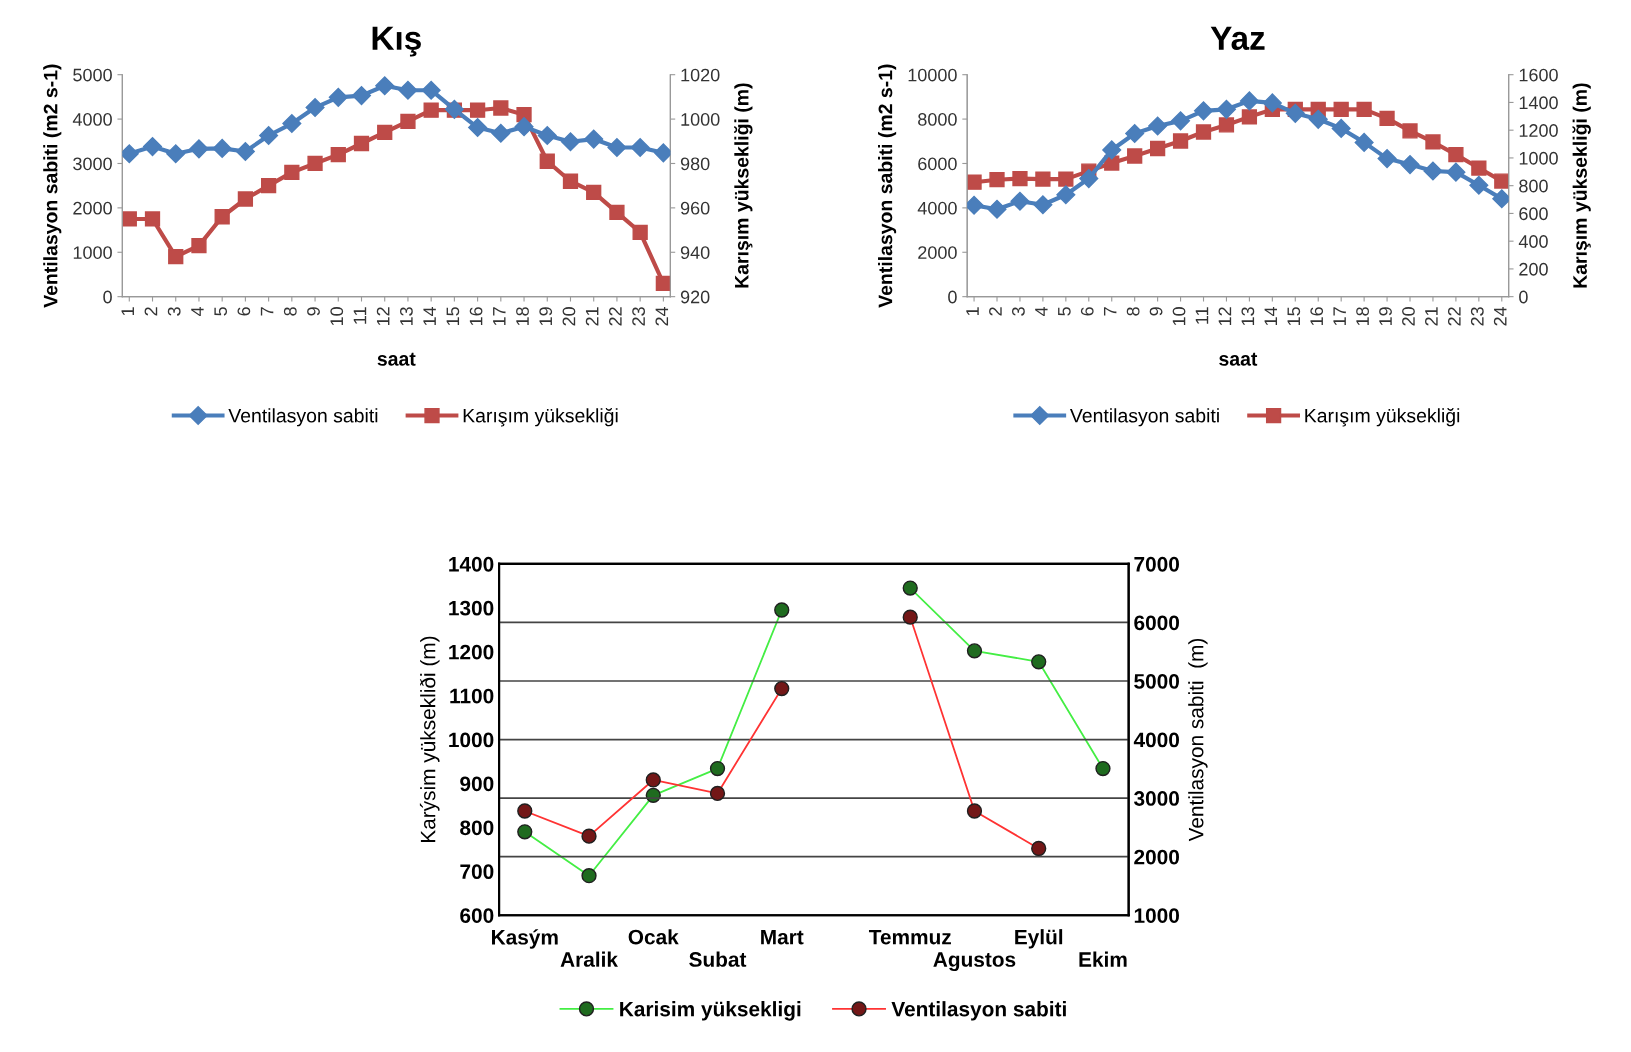 This screenshot has height=1052, width=1631. What do you see at coordinates (406, 316) in the screenshot?
I see `x-tick-label: 13` at bounding box center [406, 316].